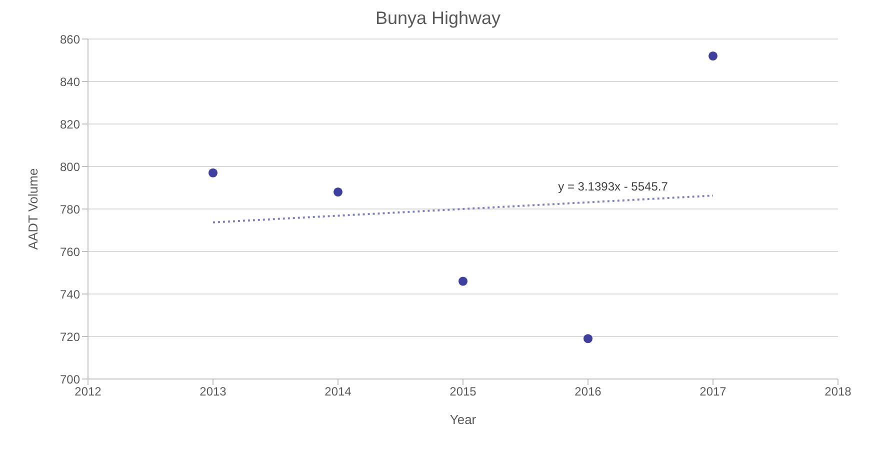 Image resolution: width=877 pixels, height=455 pixels. I want to click on y-tick-label: 700, so click(70, 379).